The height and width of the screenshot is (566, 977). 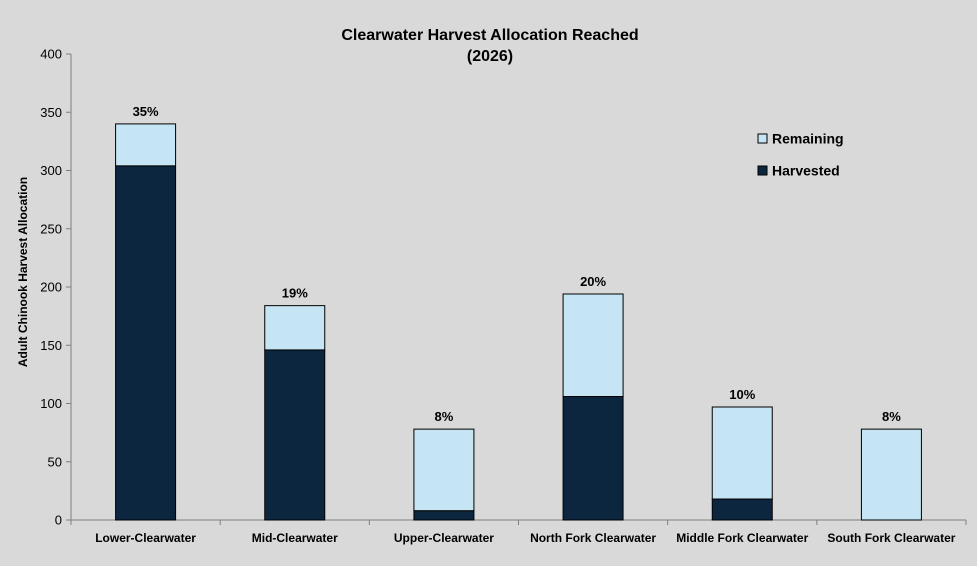 I want to click on data-label: 10%, so click(x=742, y=394).